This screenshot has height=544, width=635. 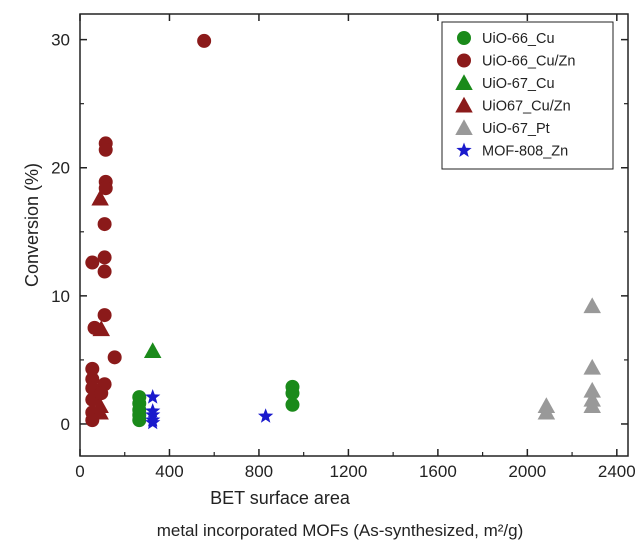 What do you see at coordinates (60, 40) in the screenshot?
I see `y-tick-label: 30` at bounding box center [60, 40].